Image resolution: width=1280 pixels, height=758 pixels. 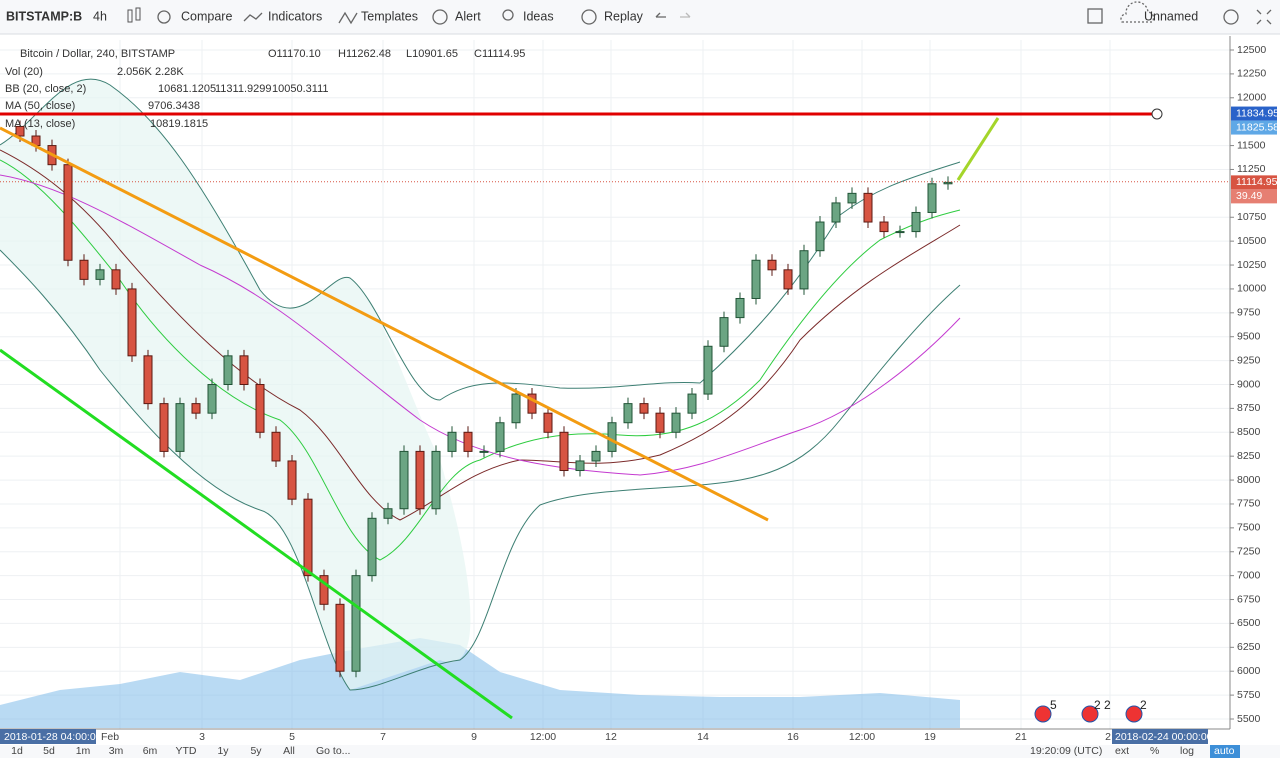 I want to click on time-label: 21, so click(x=1021, y=737).